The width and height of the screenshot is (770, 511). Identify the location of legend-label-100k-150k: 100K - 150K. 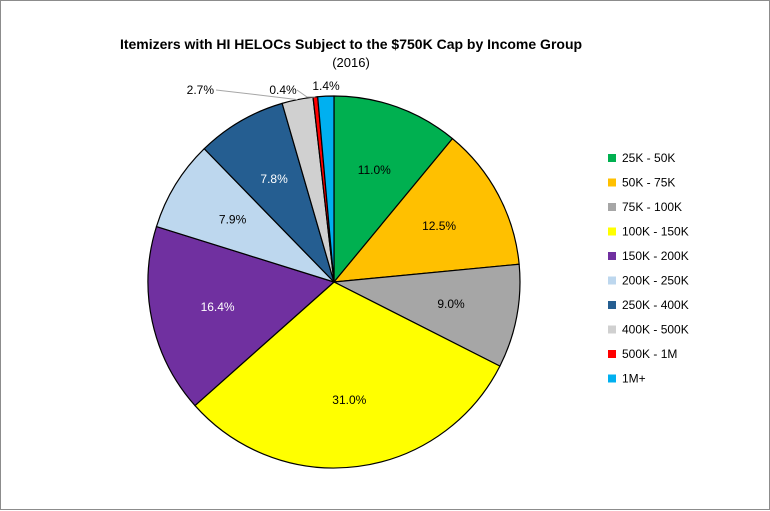
(655, 232).